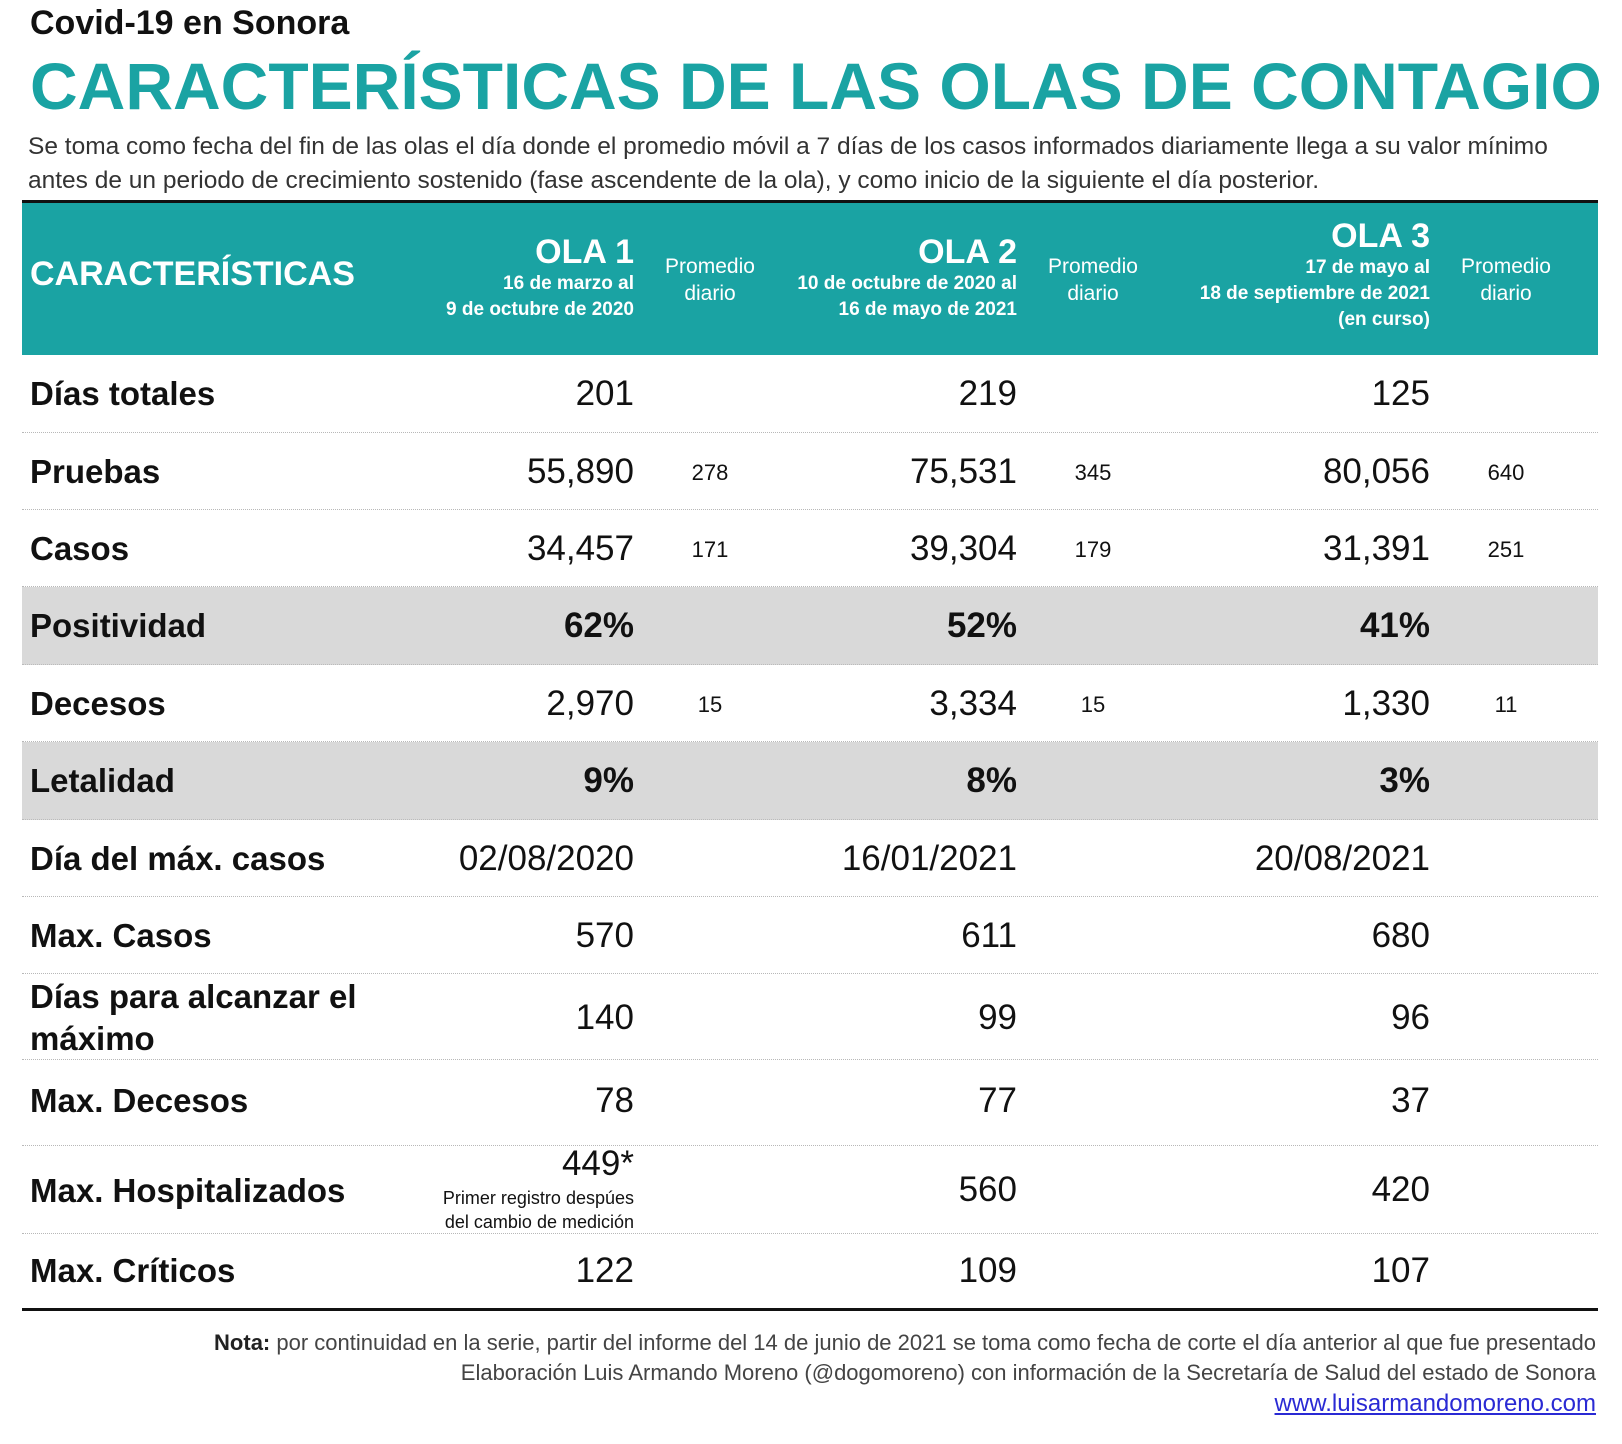 This screenshot has height=1444, width=1622. I want to click on ola-1-value: 62%, so click(598, 625).